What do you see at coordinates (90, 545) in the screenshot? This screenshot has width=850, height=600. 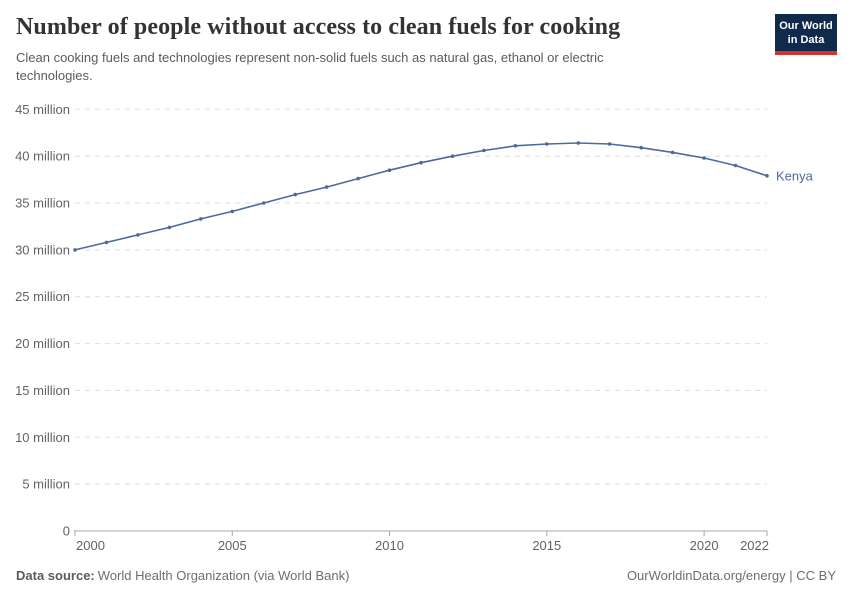 I see `x-tick-label: 2000` at bounding box center [90, 545].